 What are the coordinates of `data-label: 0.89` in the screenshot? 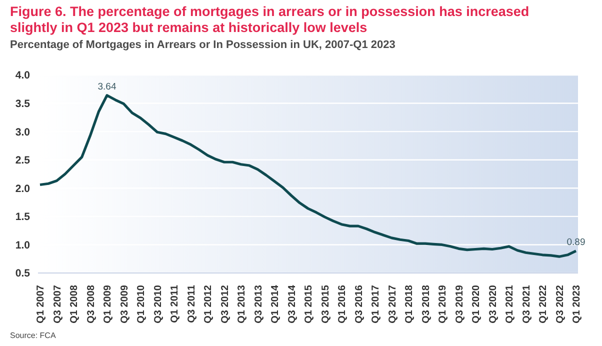 It's located at (576, 242).